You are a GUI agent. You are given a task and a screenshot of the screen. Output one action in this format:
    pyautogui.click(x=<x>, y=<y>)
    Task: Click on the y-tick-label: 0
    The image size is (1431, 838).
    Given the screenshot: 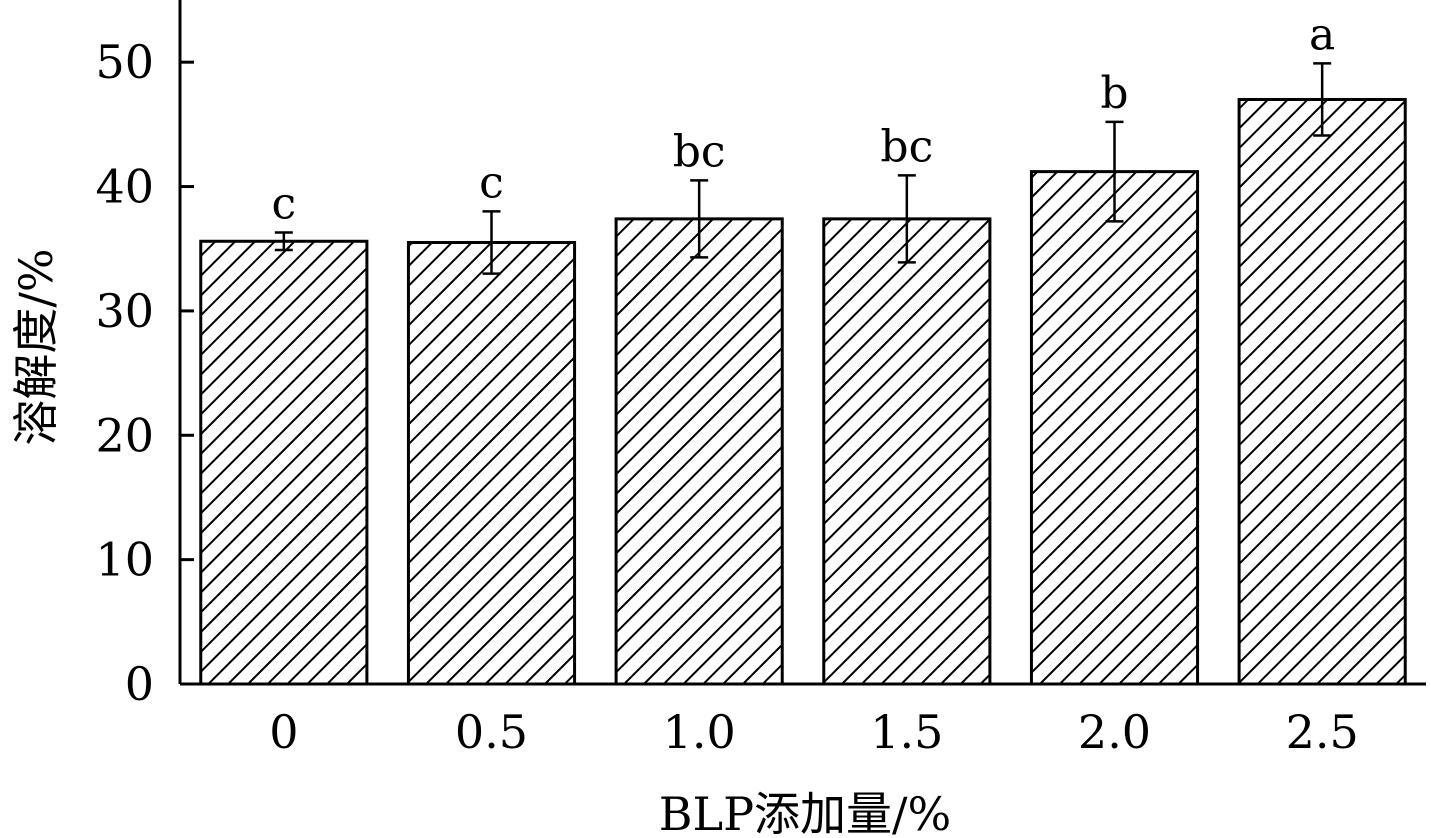 What is the action you would take?
    pyautogui.click(x=139, y=684)
    